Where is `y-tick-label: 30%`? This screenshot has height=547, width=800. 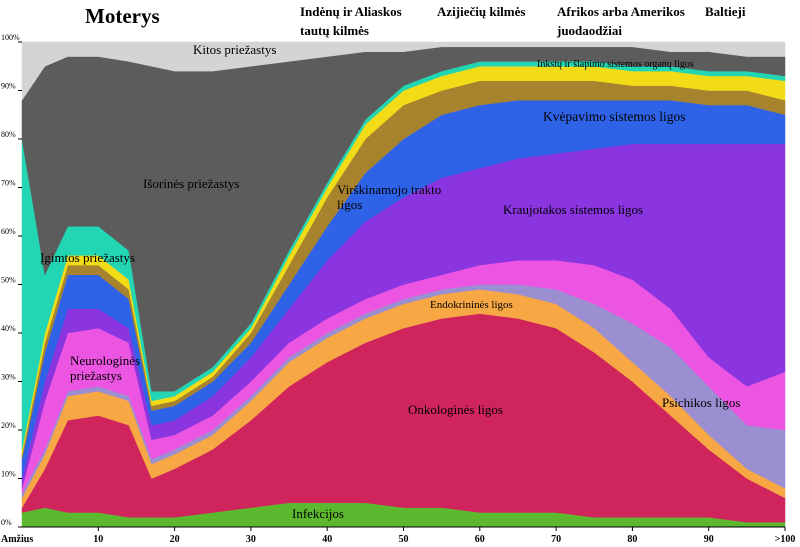 y-tick-label: 30% is located at coordinates (8, 377).